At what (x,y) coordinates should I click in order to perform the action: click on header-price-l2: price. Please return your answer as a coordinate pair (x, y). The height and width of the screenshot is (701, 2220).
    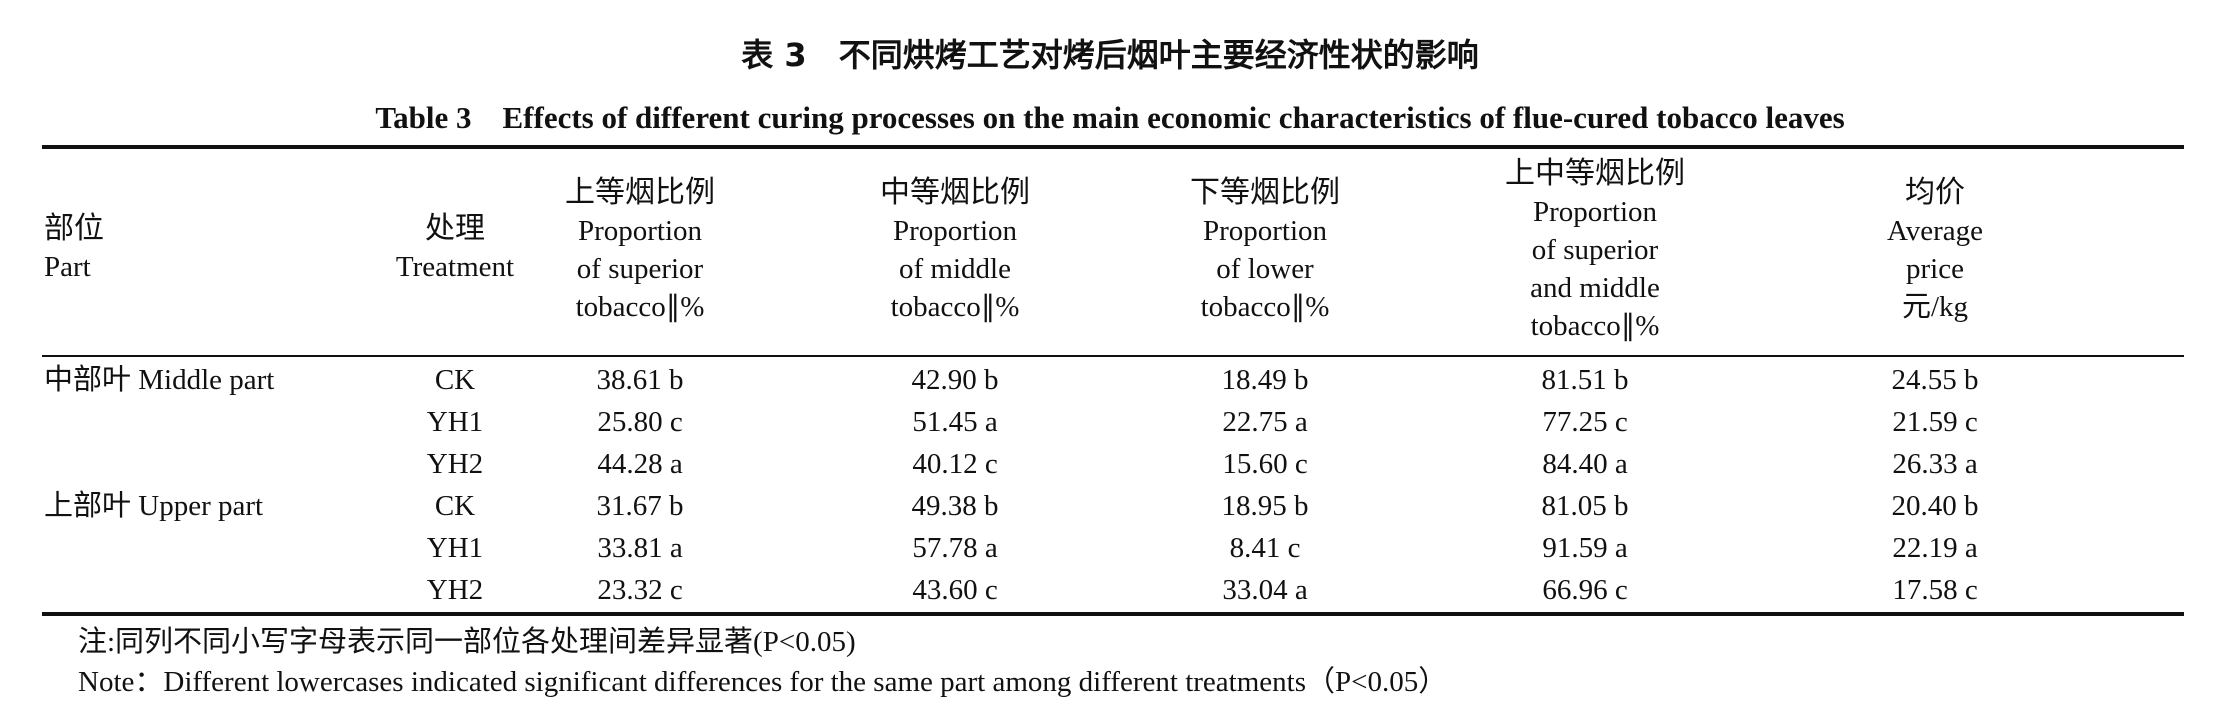
    Looking at the image, I should click on (1935, 269).